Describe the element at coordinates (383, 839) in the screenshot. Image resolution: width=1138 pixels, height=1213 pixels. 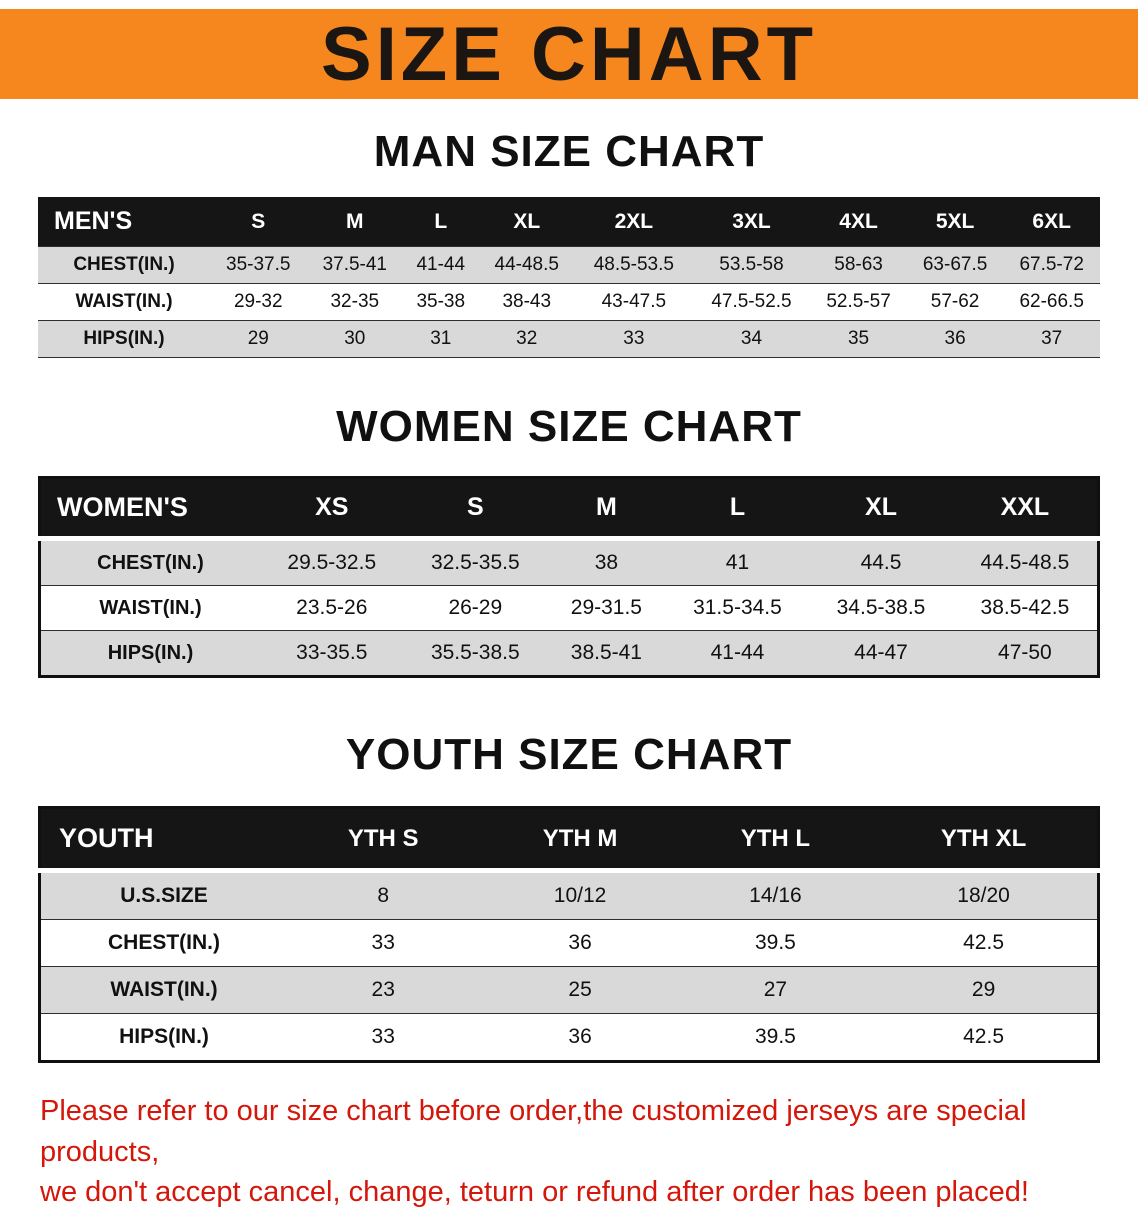
I see `size-column-header: YTH S` at that location.